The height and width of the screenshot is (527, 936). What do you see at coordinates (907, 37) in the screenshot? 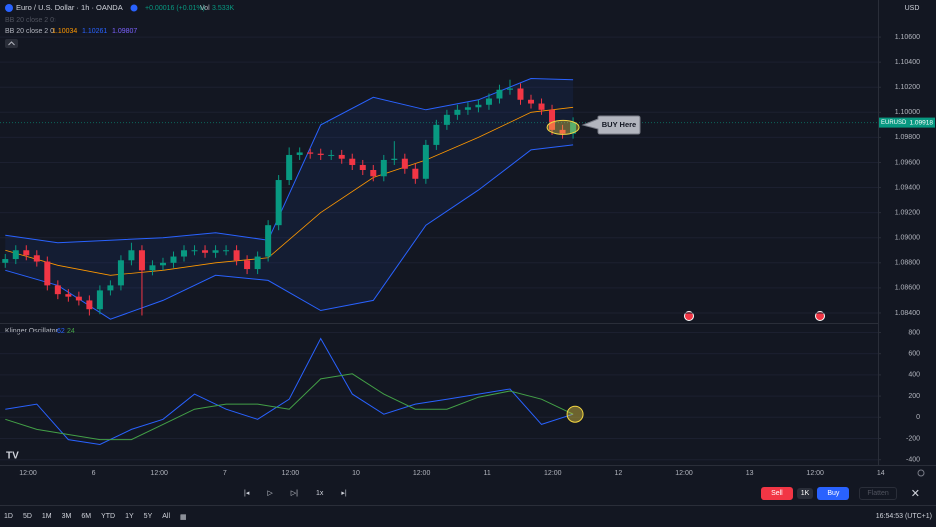
I see `y-tick-label: 1.10600` at bounding box center [907, 37].